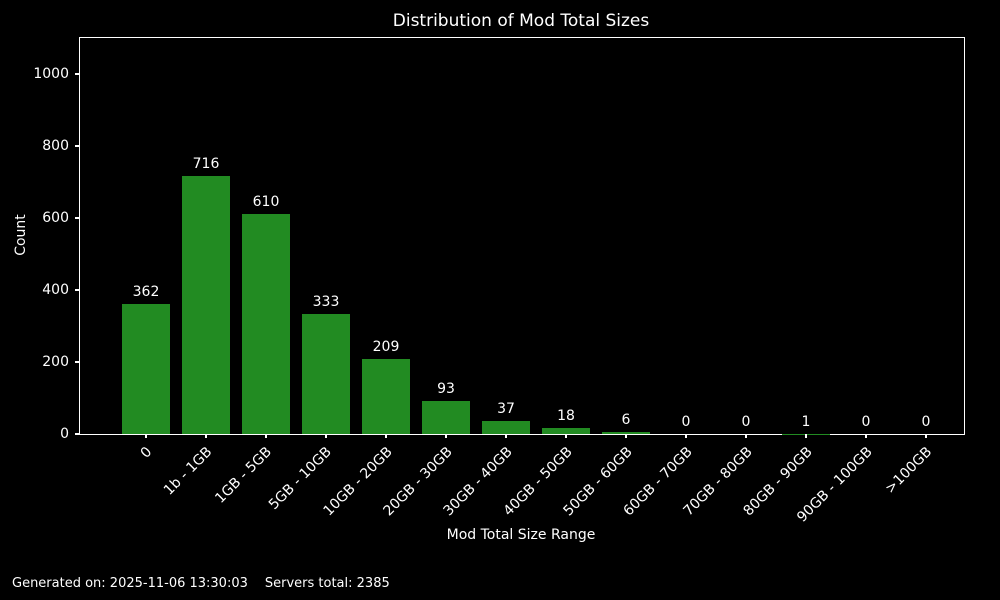 The width and height of the screenshot is (1000, 600). What do you see at coordinates (386, 346) in the screenshot?
I see `bar-value-label: 209` at bounding box center [386, 346].